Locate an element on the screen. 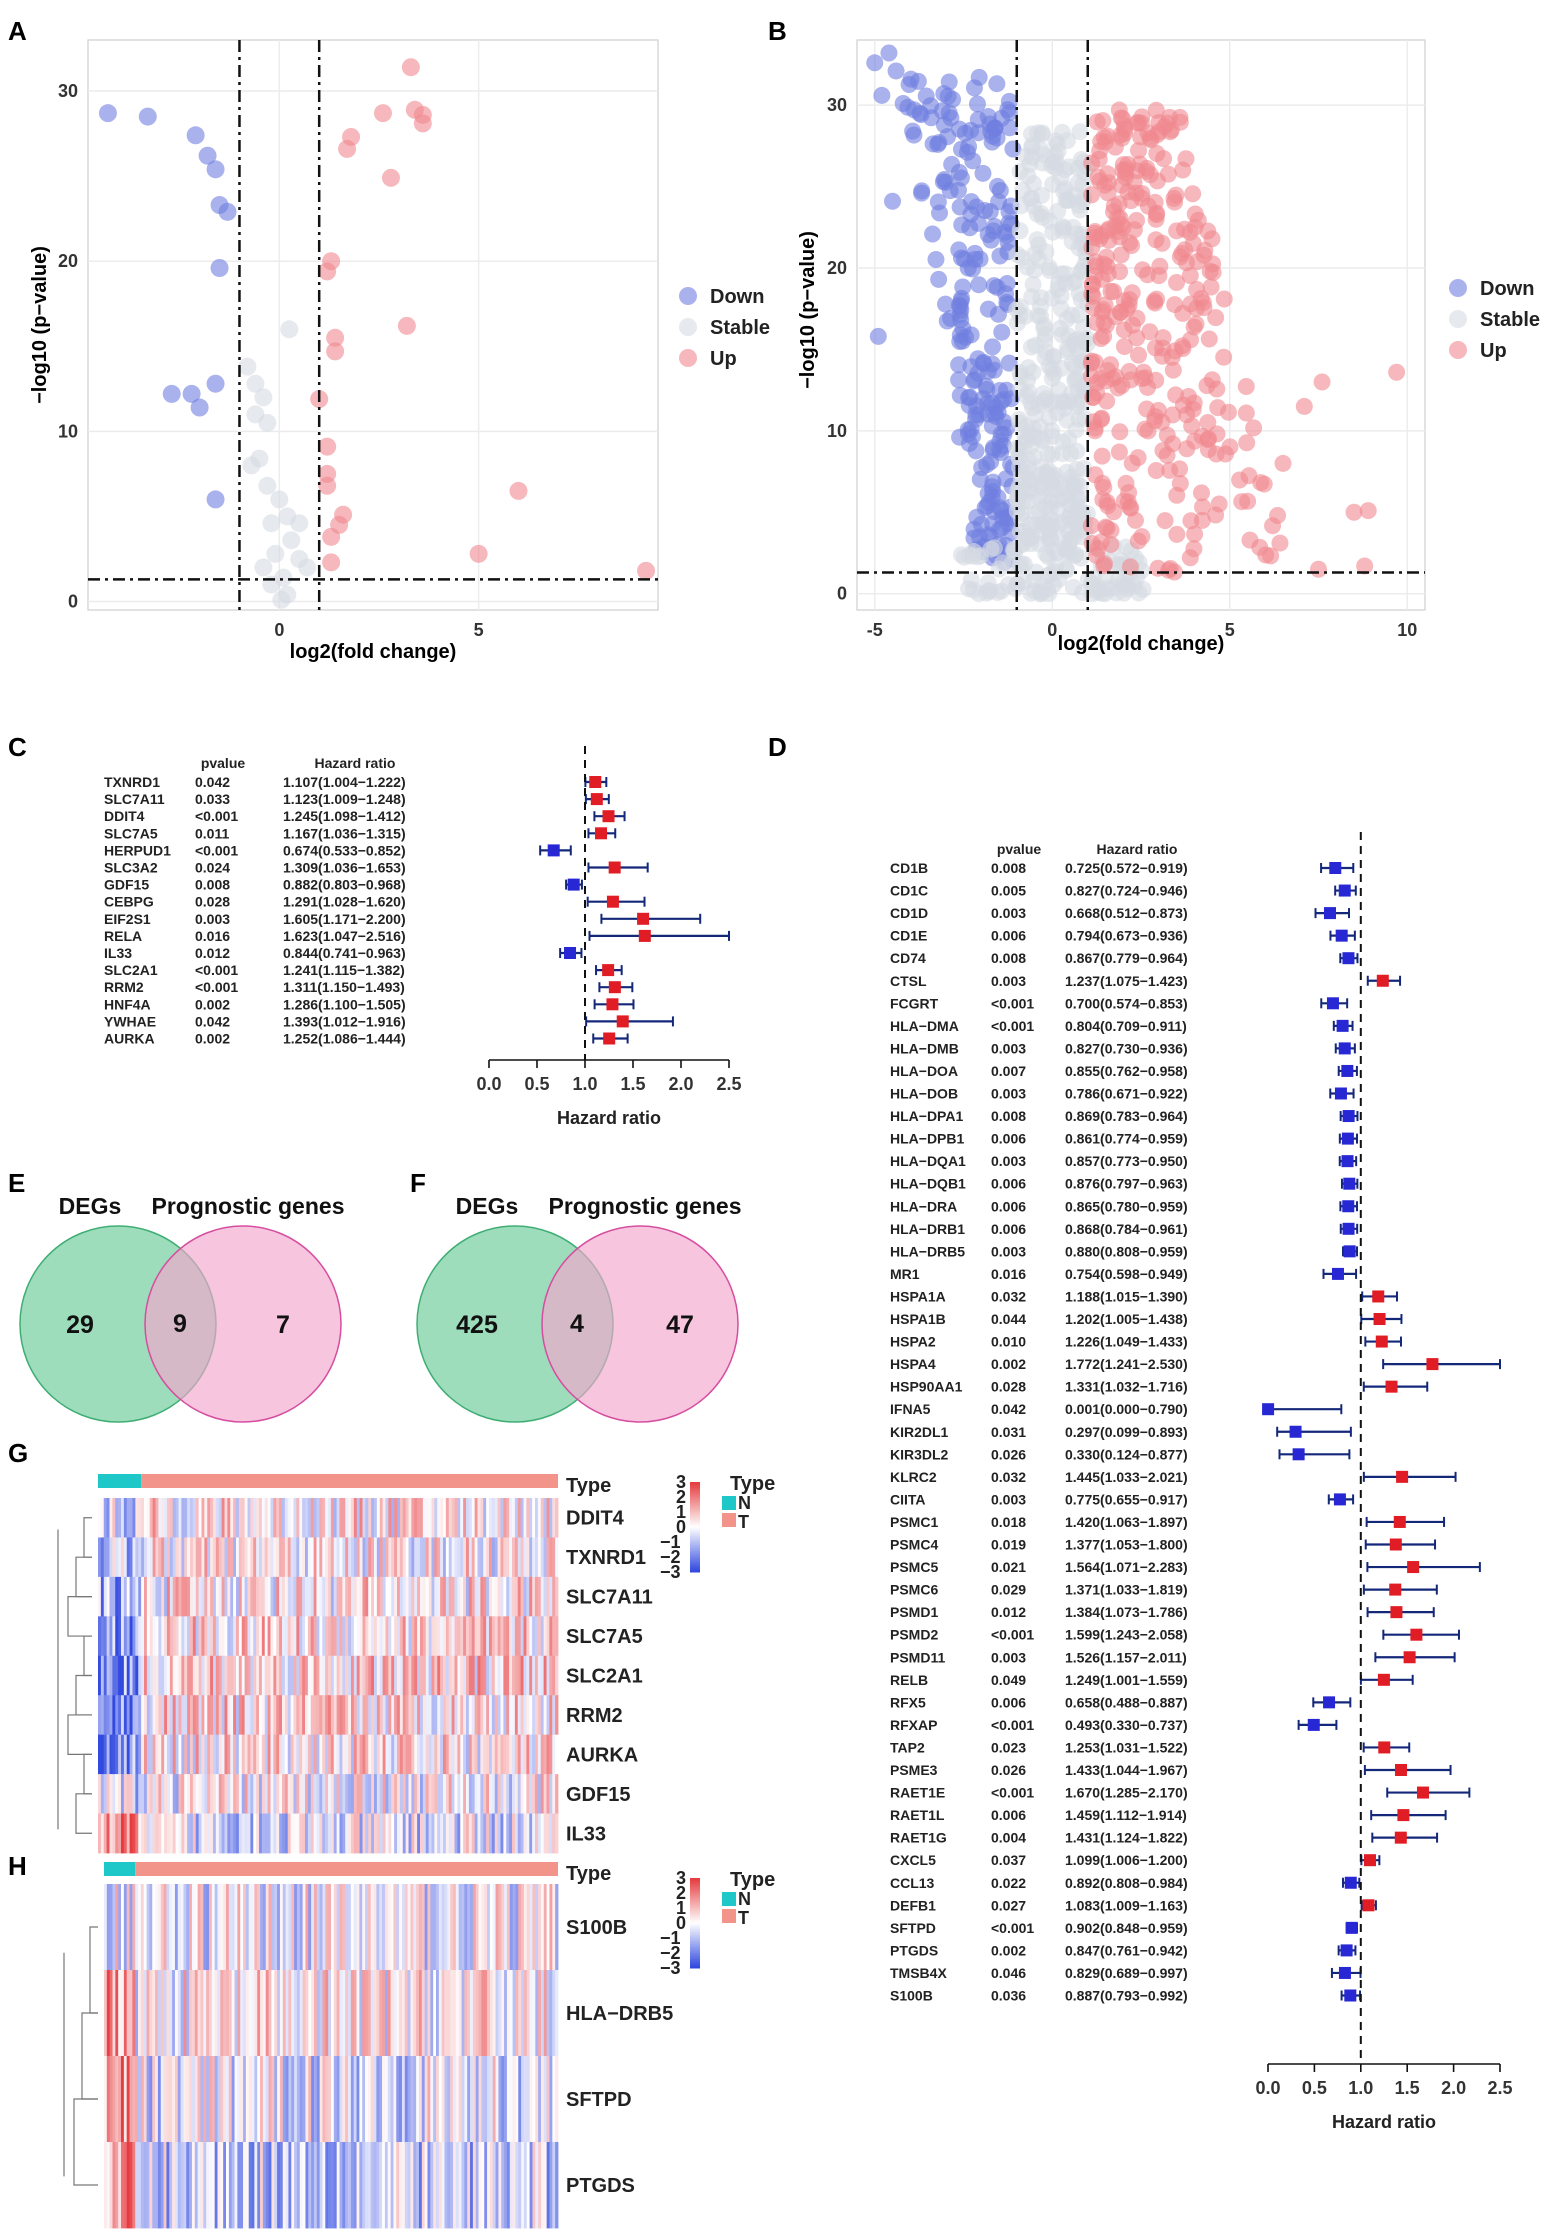 Image resolution: width=1562 pixels, height=2233 pixels. row-gene: HLA−DPB1 is located at coordinates (927, 1139).